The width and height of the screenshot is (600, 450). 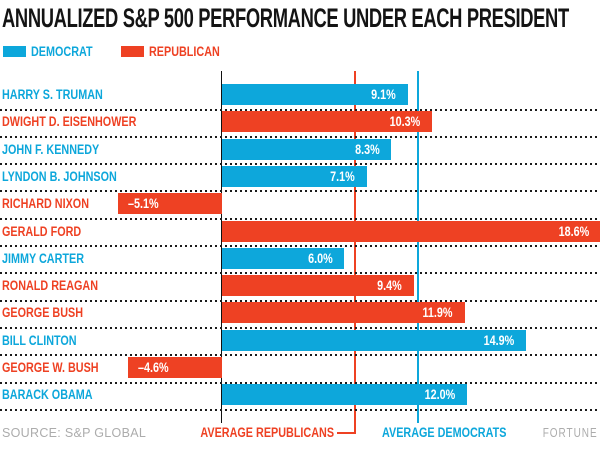 I want to click on president-label: GEORGE W. BUSH, so click(x=62, y=367).